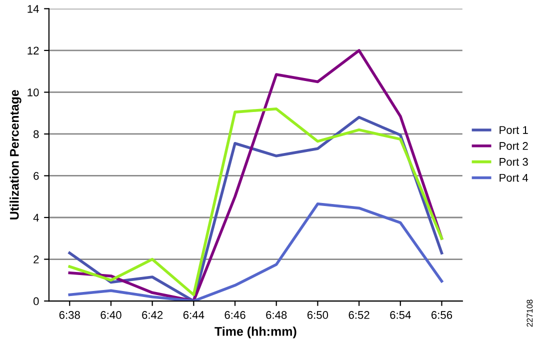 Image resolution: width=544 pixels, height=348 pixels. I want to click on x-tick-label: 6:40, so click(111, 315).